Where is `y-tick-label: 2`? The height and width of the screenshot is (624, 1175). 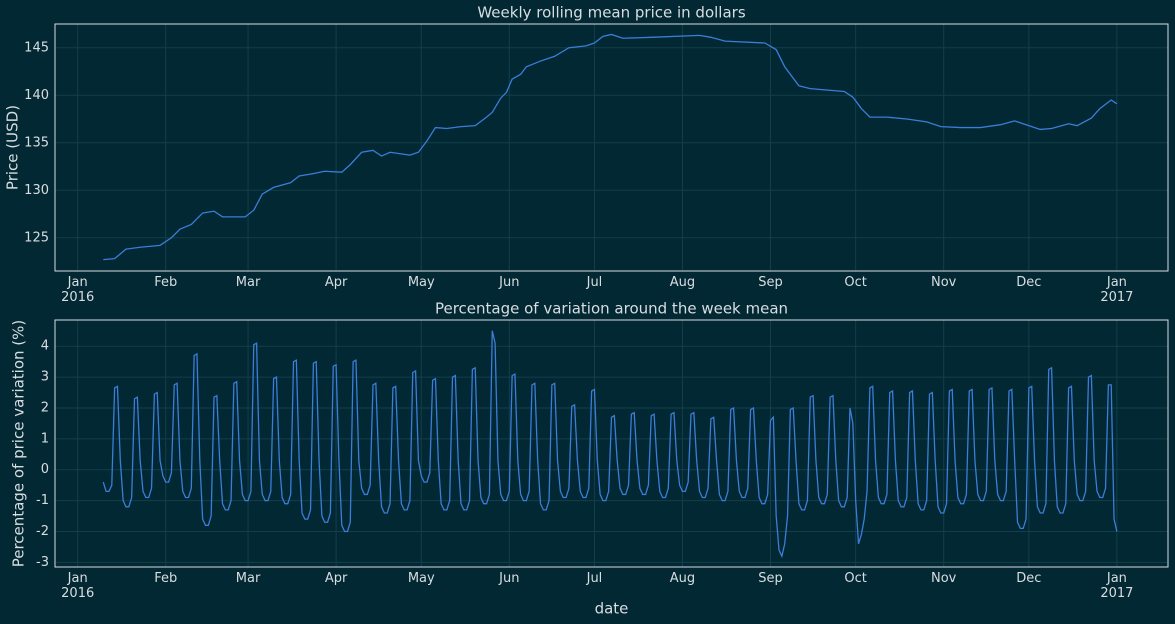
y-tick-label: 2 is located at coordinates (45, 407).